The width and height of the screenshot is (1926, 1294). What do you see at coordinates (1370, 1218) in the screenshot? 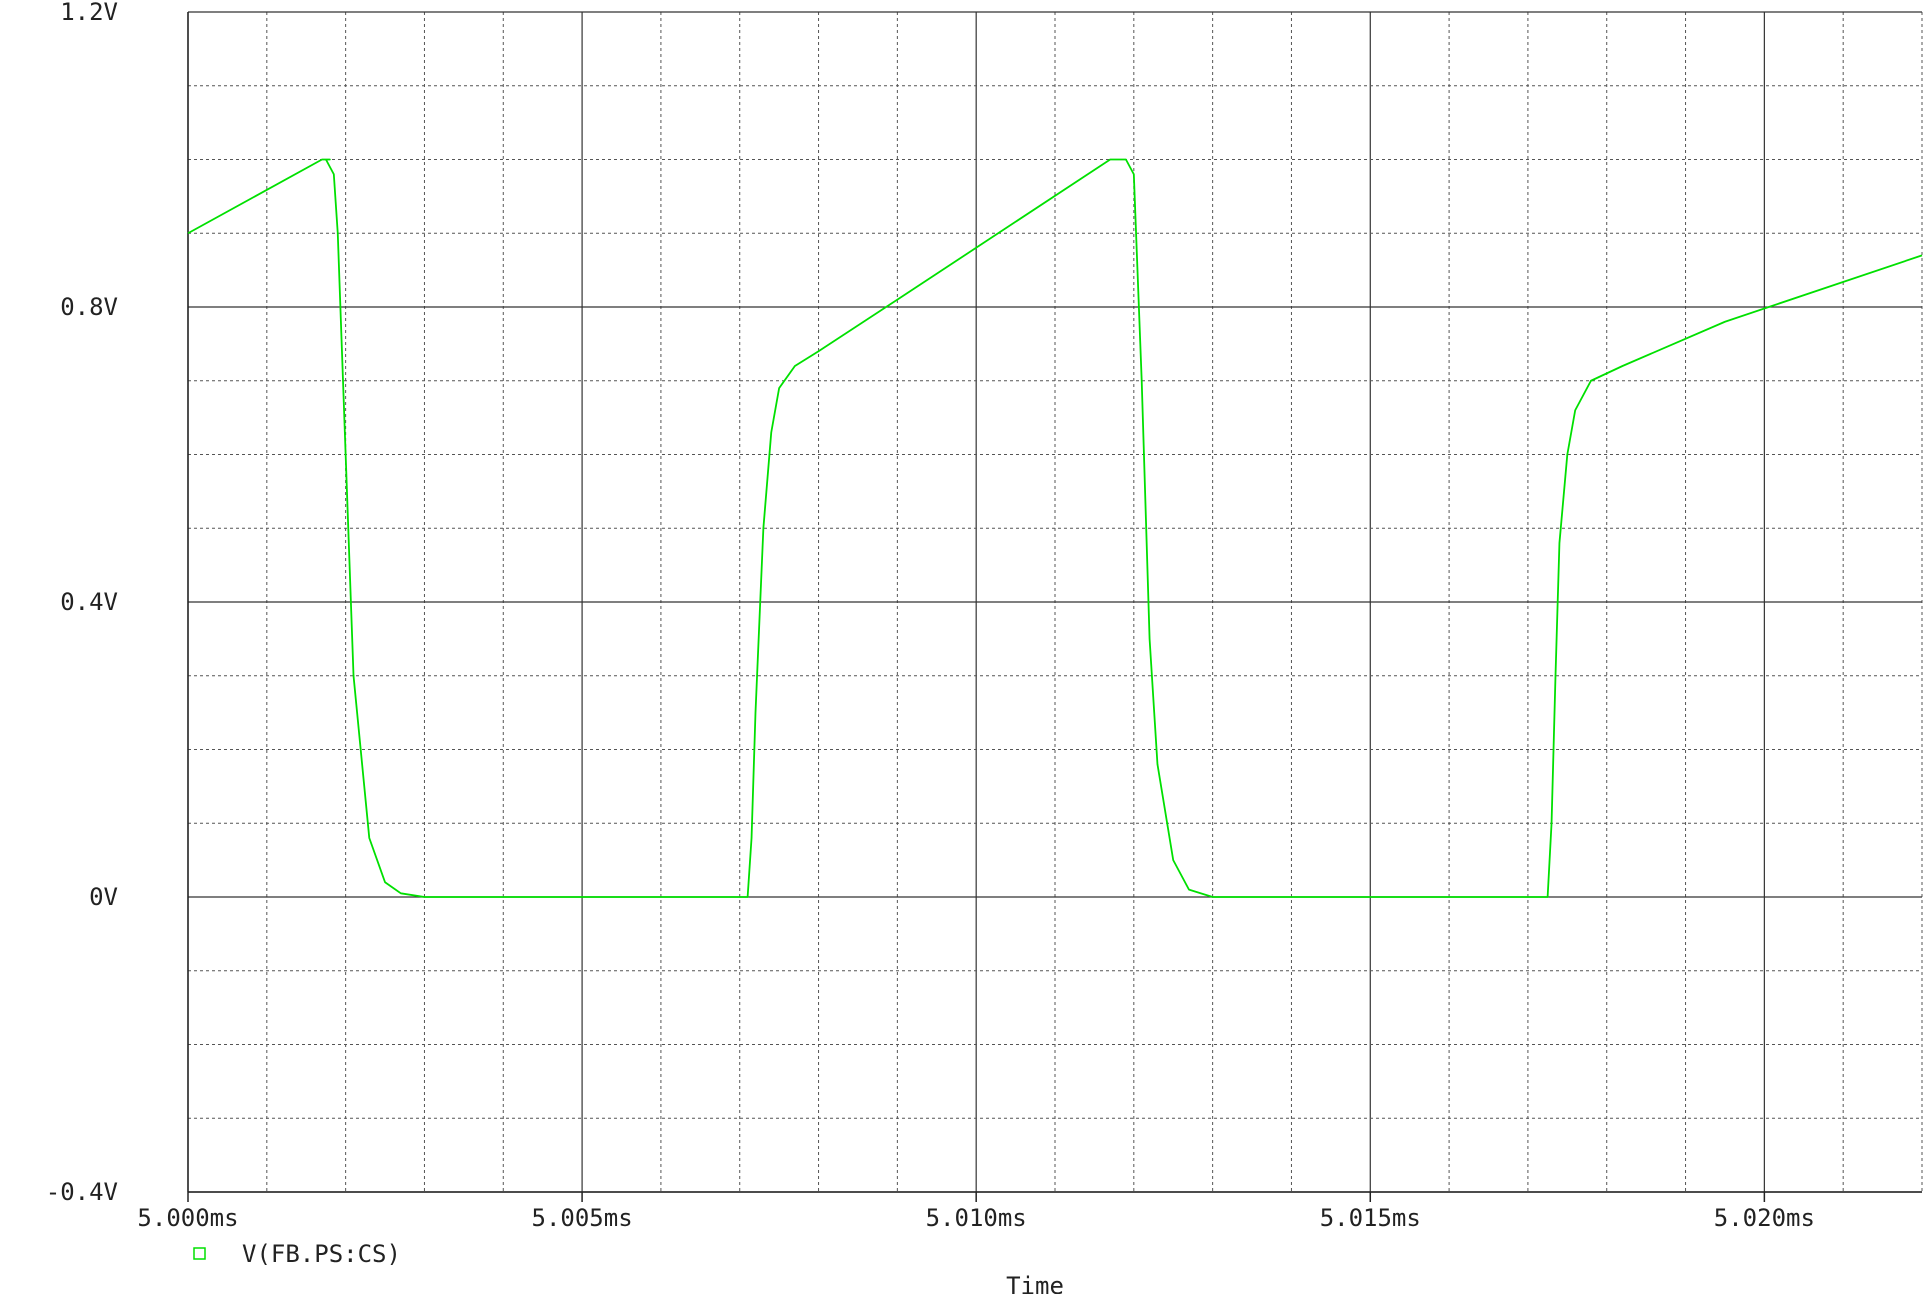
I see `x-tick-label: 5.015ms` at bounding box center [1370, 1218].